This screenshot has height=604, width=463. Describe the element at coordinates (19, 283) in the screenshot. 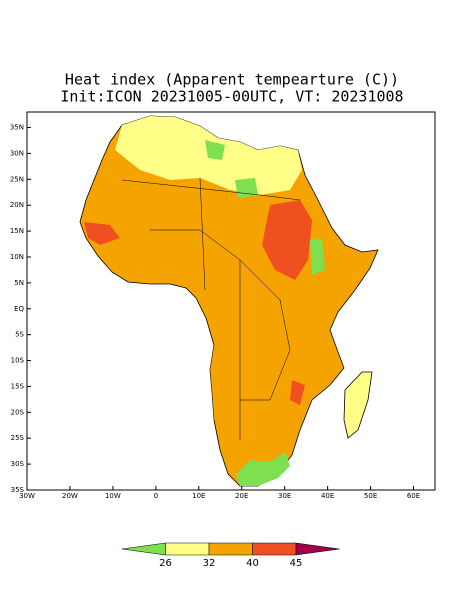

I see `y-tick-label: 5N` at that location.